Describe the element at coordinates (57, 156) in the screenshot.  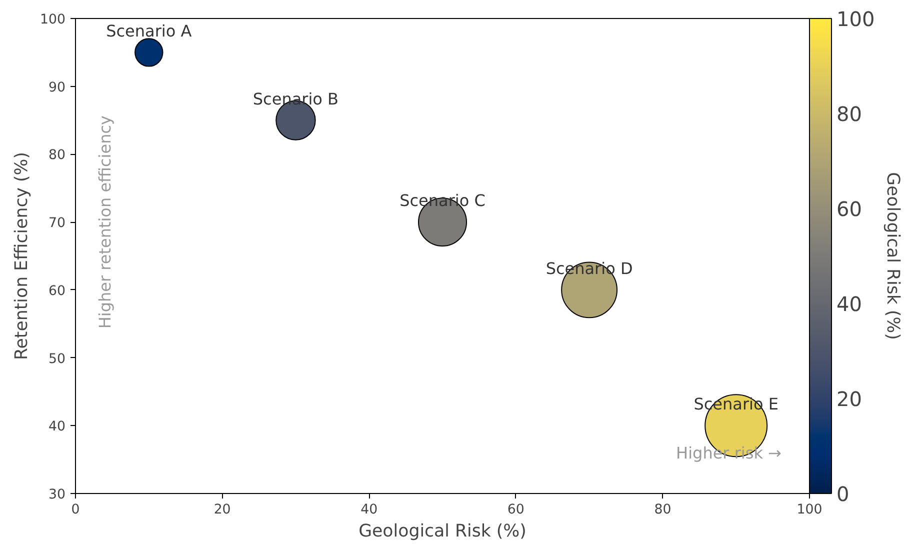
I see `y-tick-label: 80` at that location.